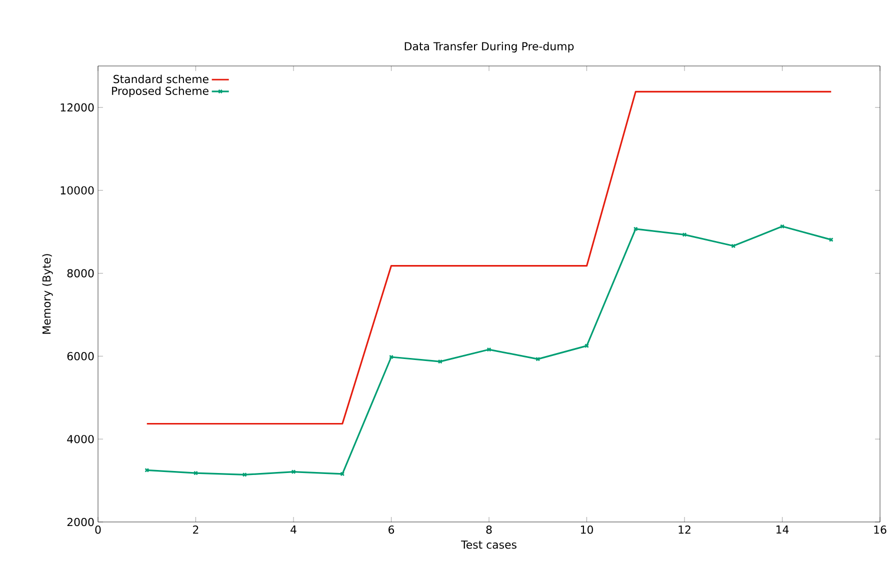 This screenshot has width=896, height=588. What do you see at coordinates (684, 530) in the screenshot?
I see `x-tick-label: 12` at bounding box center [684, 530].